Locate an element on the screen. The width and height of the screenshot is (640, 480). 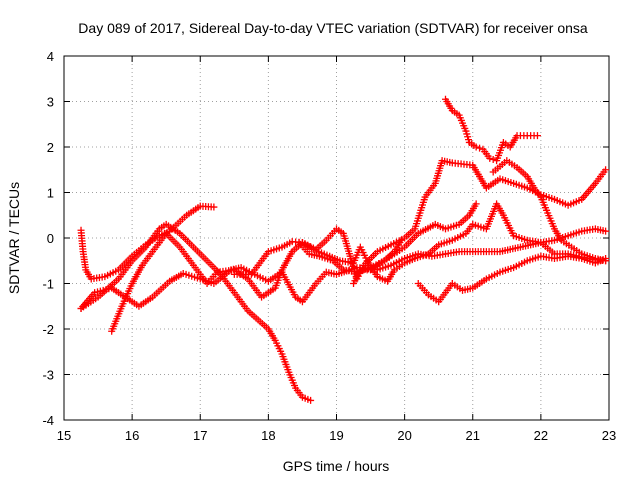
x-tick-label: 23 is located at coordinates (609, 435).